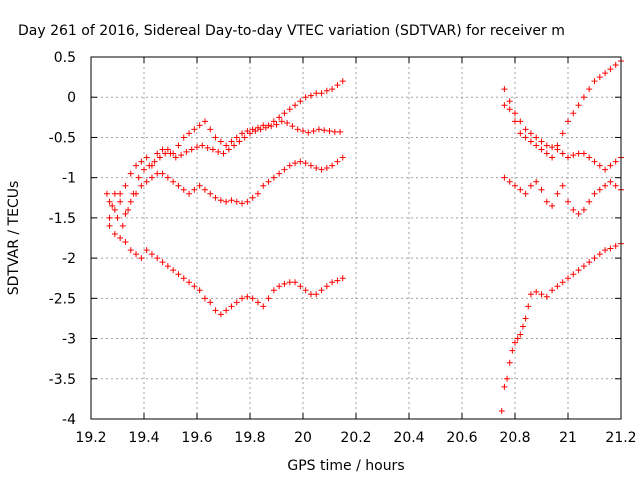 The width and height of the screenshot is (640, 480). I want to click on x-axis-label: GPS time / hours, so click(345, 466).